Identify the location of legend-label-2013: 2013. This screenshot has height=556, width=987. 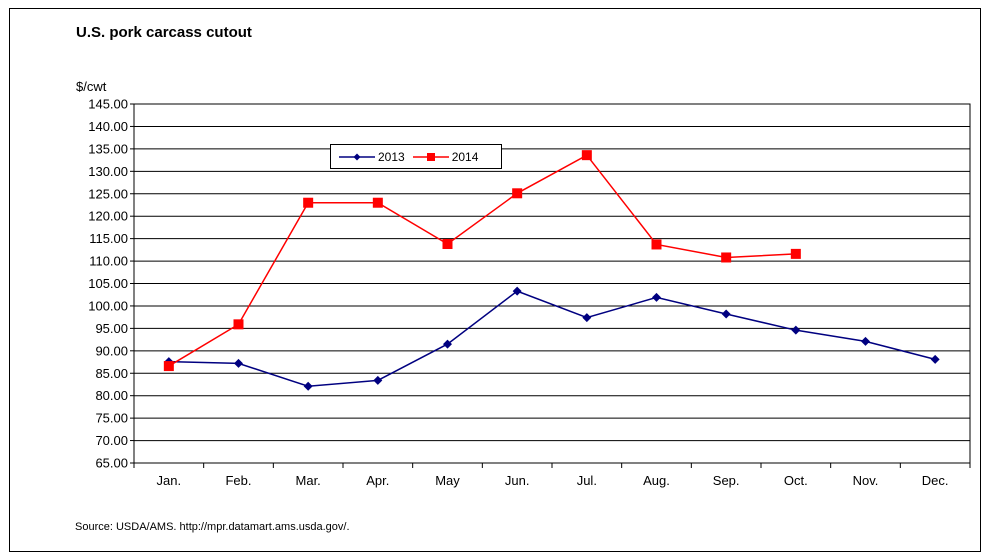
(391, 156).